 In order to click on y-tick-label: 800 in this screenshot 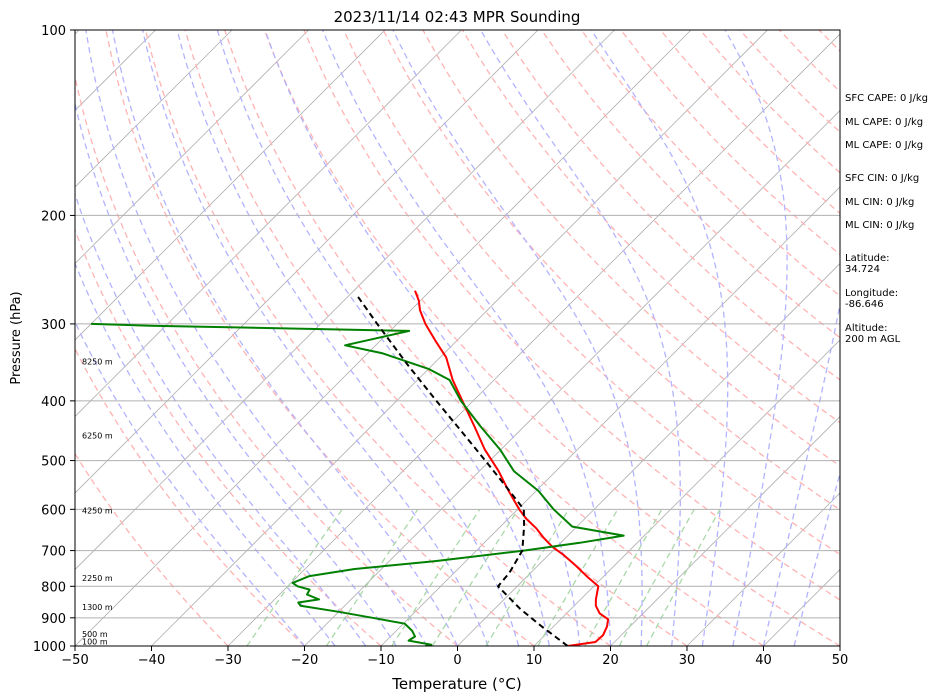, I will do `click(53, 587)`.